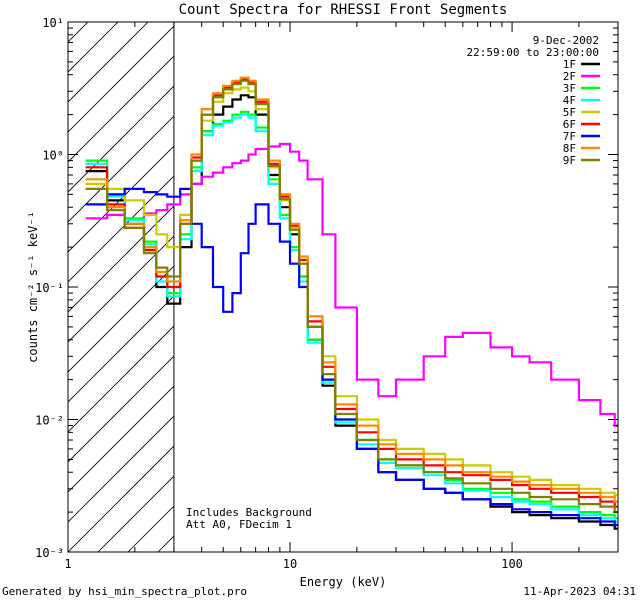 The height and width of the screenshot is (600, 640). Describe the element at coordinates (239, 524) in the screenshot. I see `annotation-attenuator: Att A0, FDecim 1` at that location.